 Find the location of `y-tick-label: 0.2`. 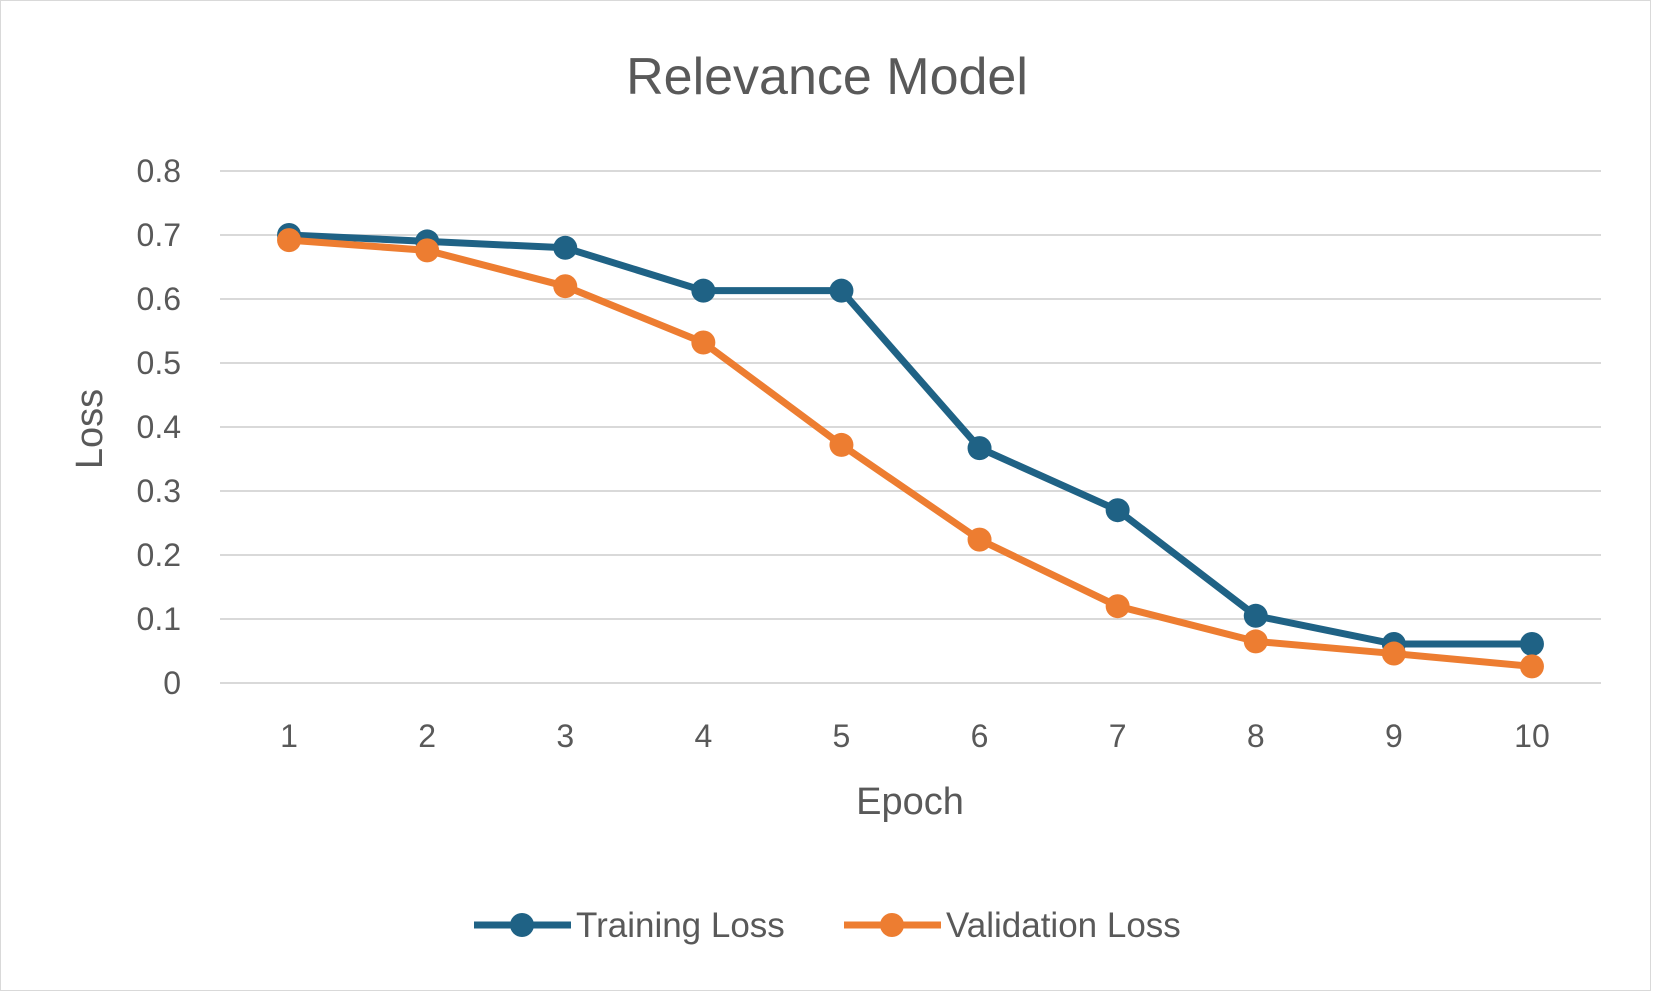

y-tick-label: 0.2 is located at coordinates (159, 555).